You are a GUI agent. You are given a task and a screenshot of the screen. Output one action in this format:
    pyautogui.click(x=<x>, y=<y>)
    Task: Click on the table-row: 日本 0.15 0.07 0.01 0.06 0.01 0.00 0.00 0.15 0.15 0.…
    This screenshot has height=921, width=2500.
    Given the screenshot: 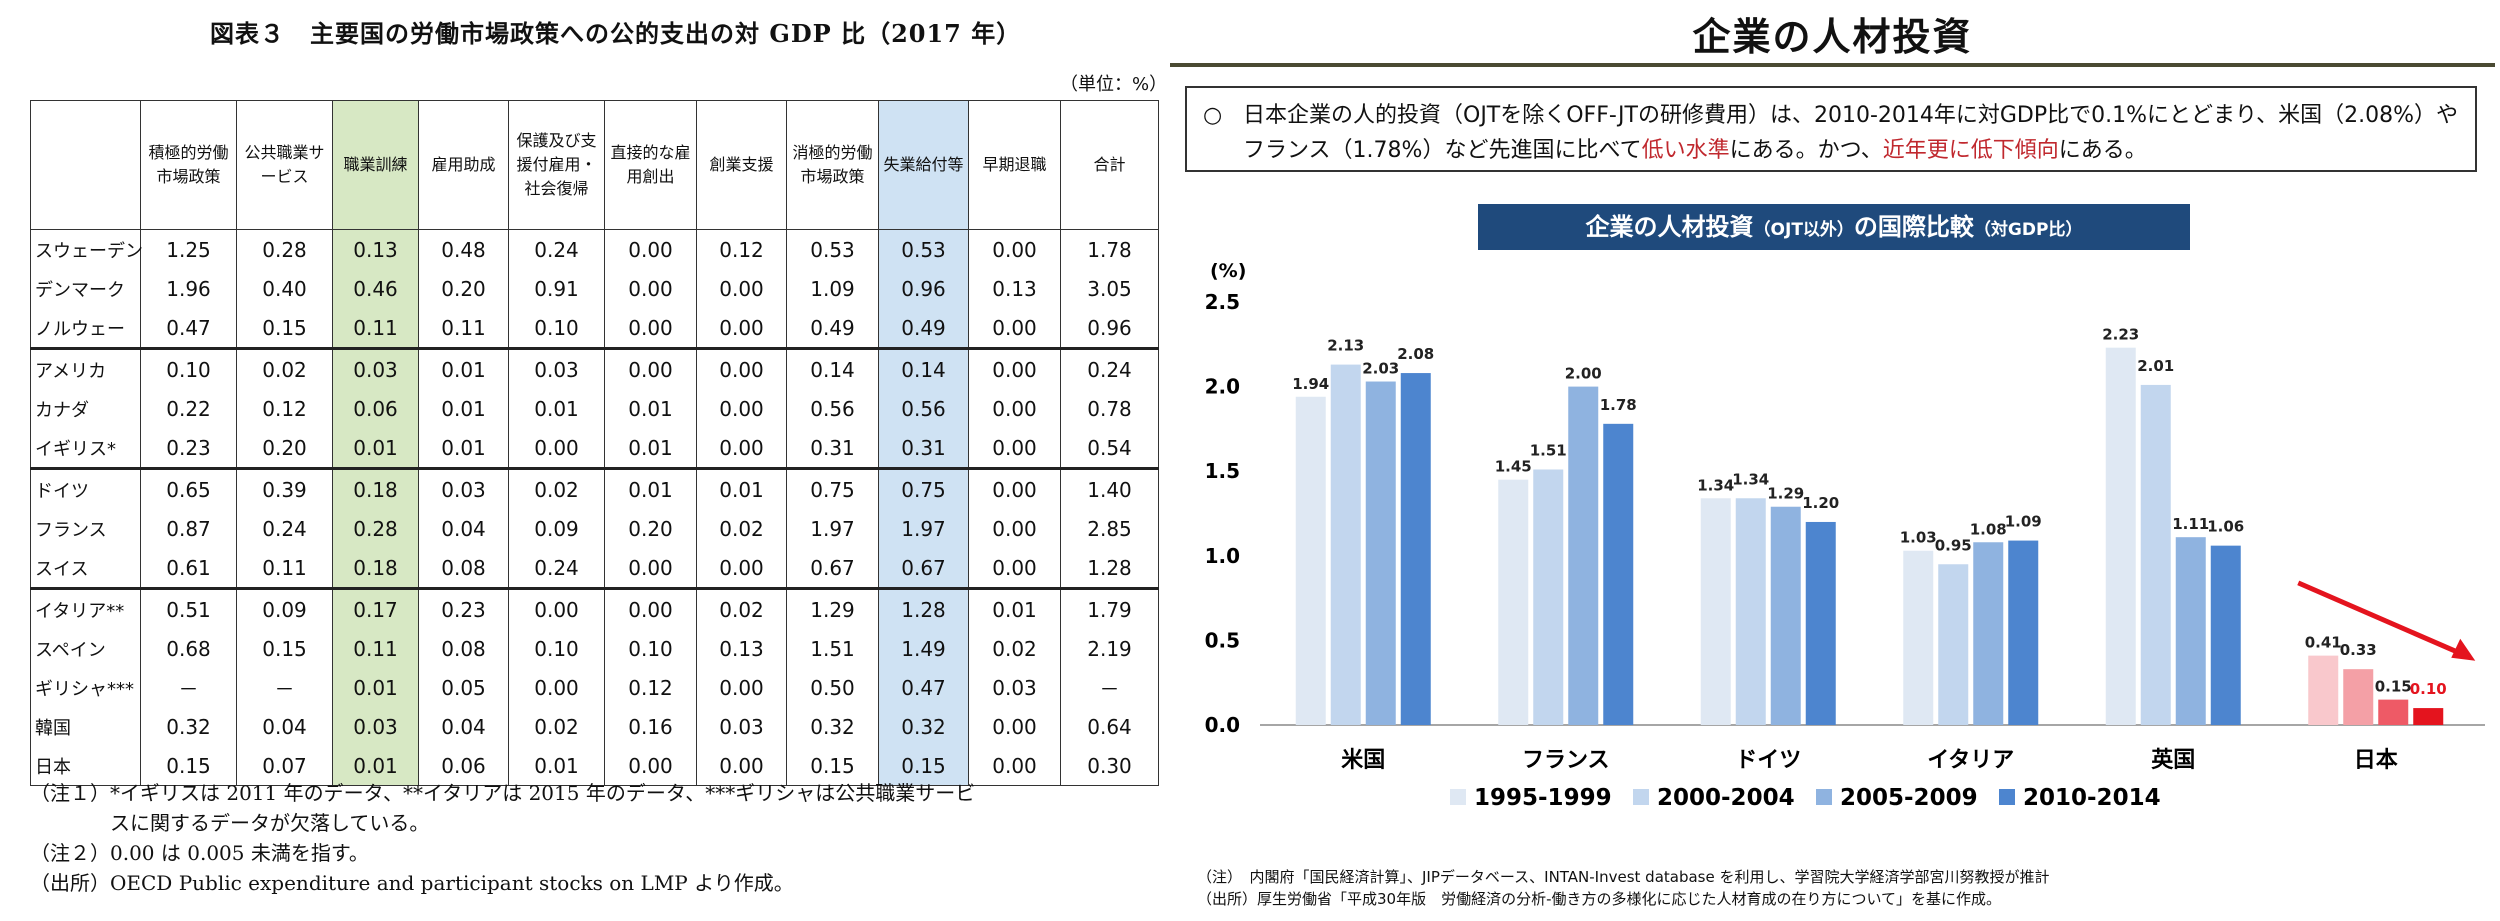 What is the action you would take?
    pyautogui.click(x=594, y=766)
    